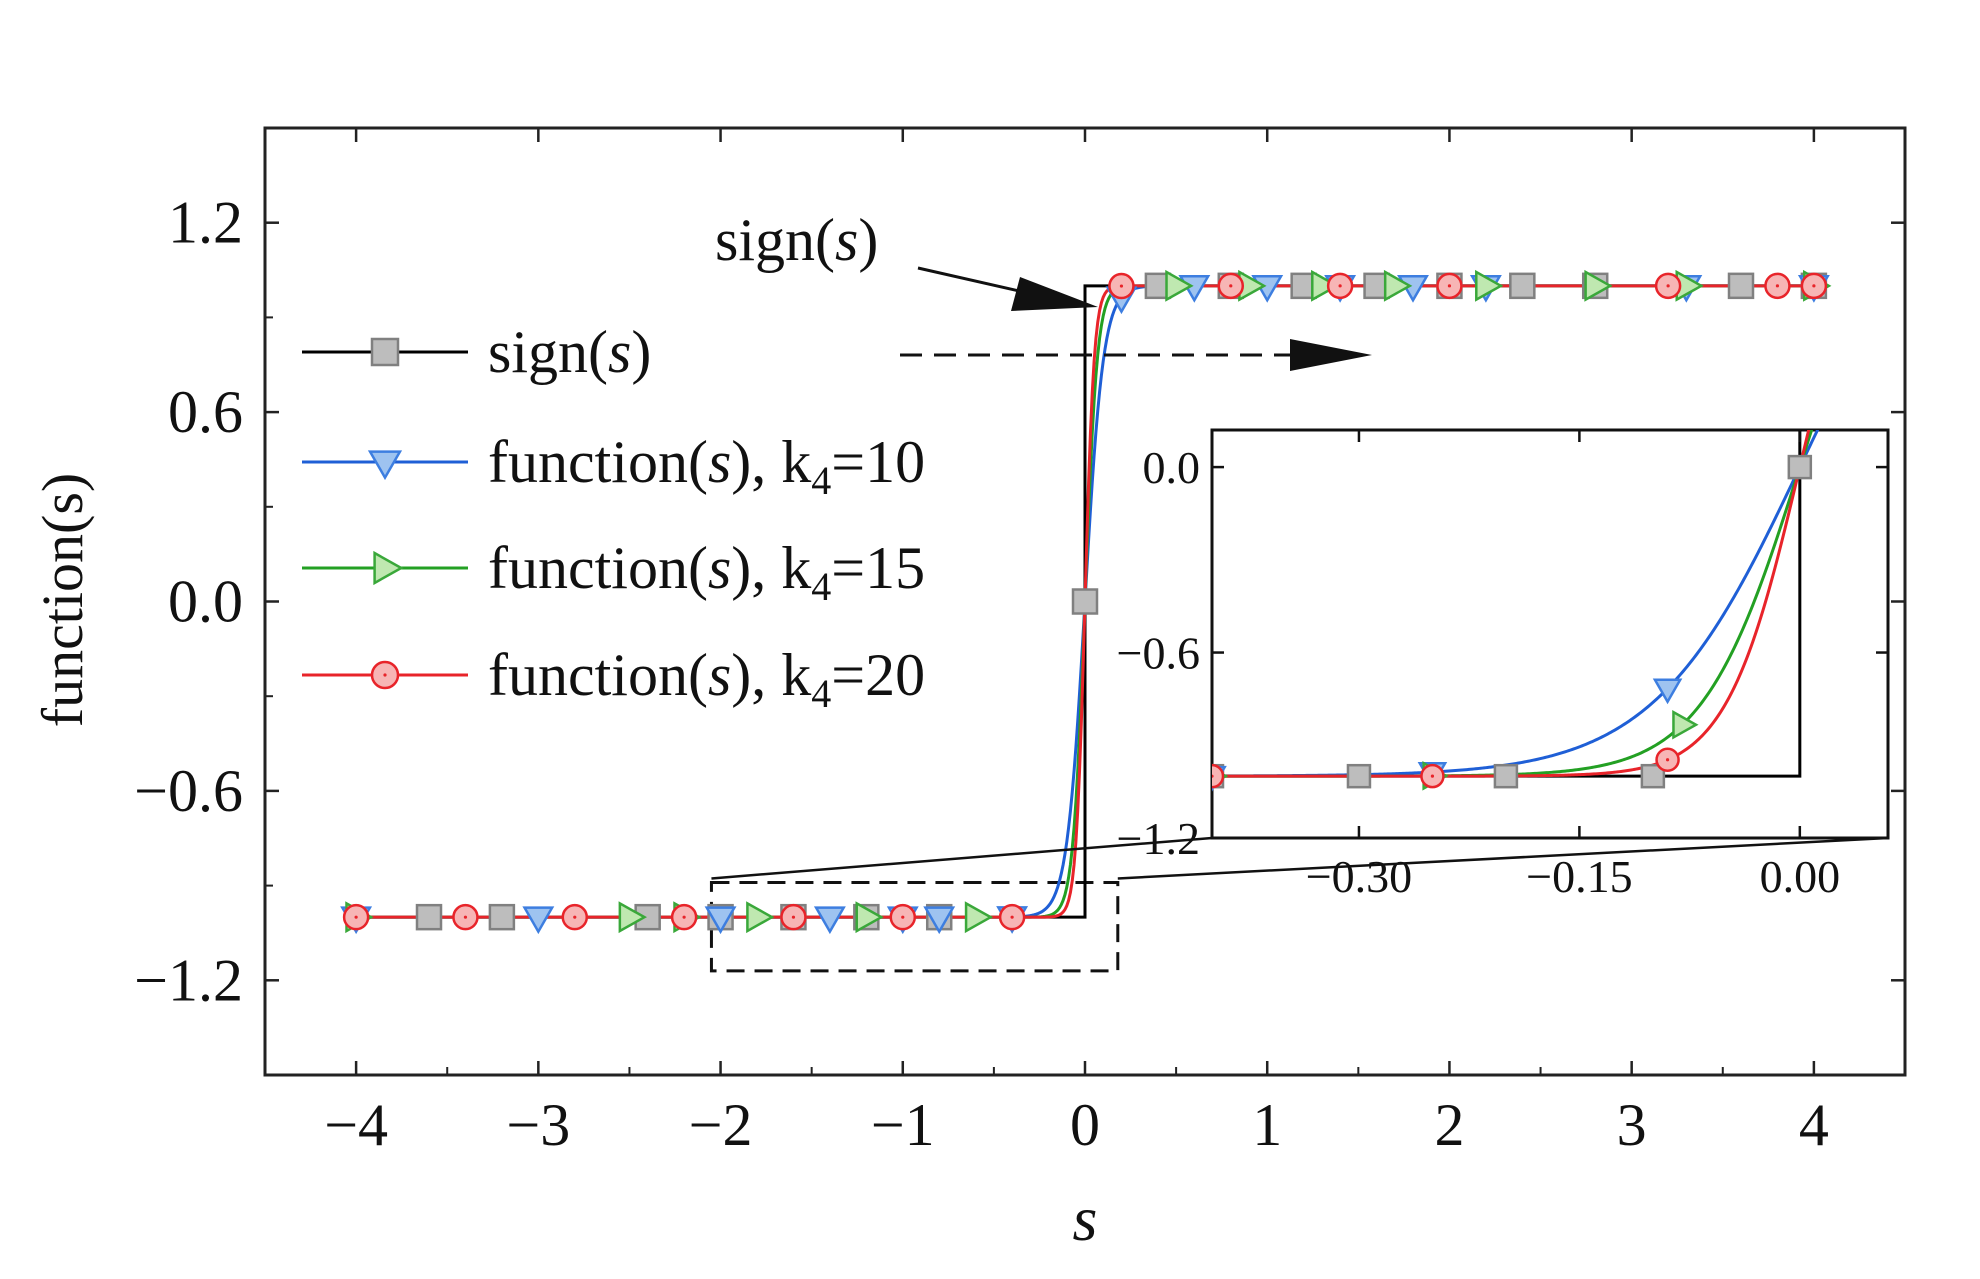  Describe the element at coordinates (706, 679) in the screenshot. I see `legend-label: function(s), k4=20` at that location.